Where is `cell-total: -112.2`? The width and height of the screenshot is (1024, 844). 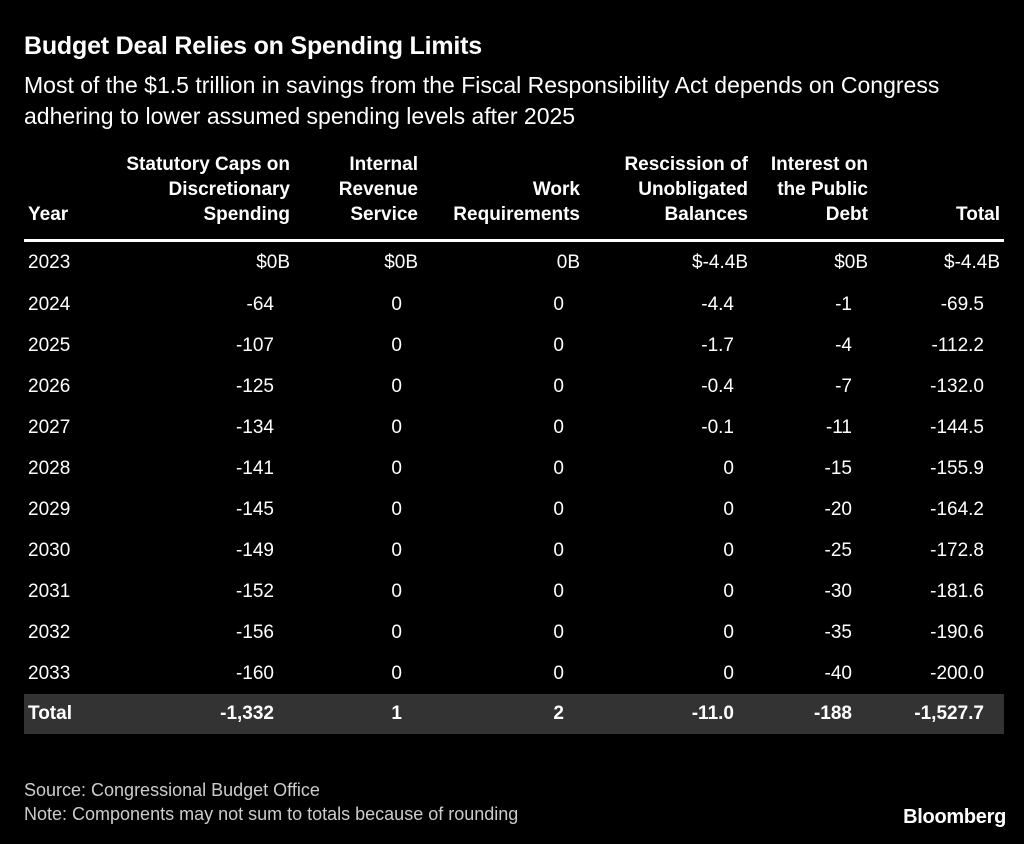
cell-total: -112.2 is located at coordinates (957, 345).